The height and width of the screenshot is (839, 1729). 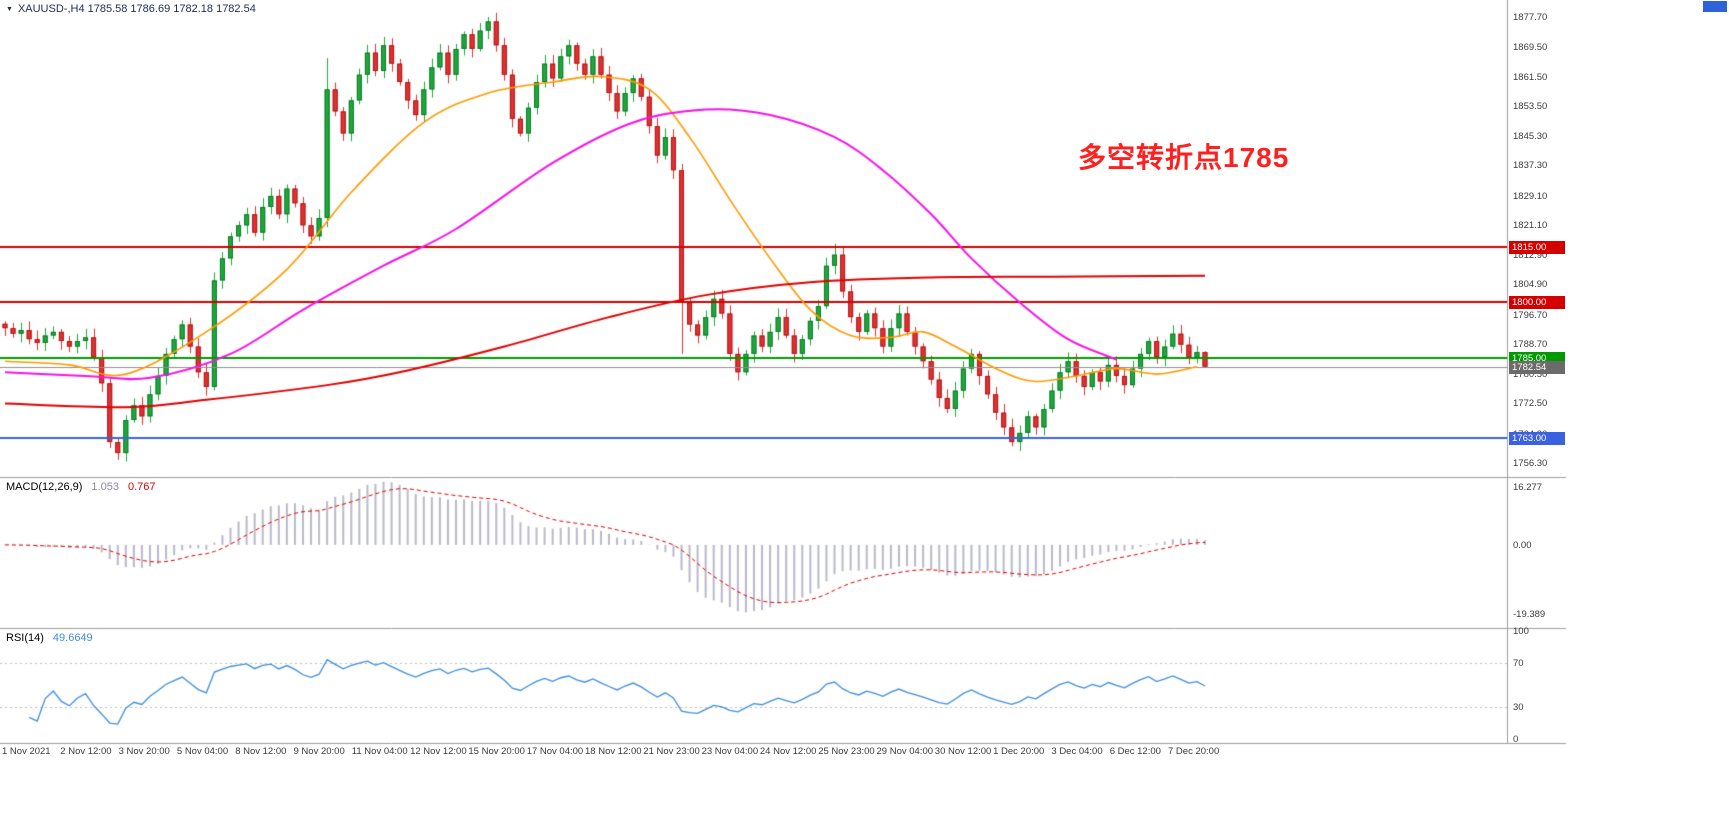 I want to click on time-axis-label: 25 Nov 23:00, so click(x=846, y=751).